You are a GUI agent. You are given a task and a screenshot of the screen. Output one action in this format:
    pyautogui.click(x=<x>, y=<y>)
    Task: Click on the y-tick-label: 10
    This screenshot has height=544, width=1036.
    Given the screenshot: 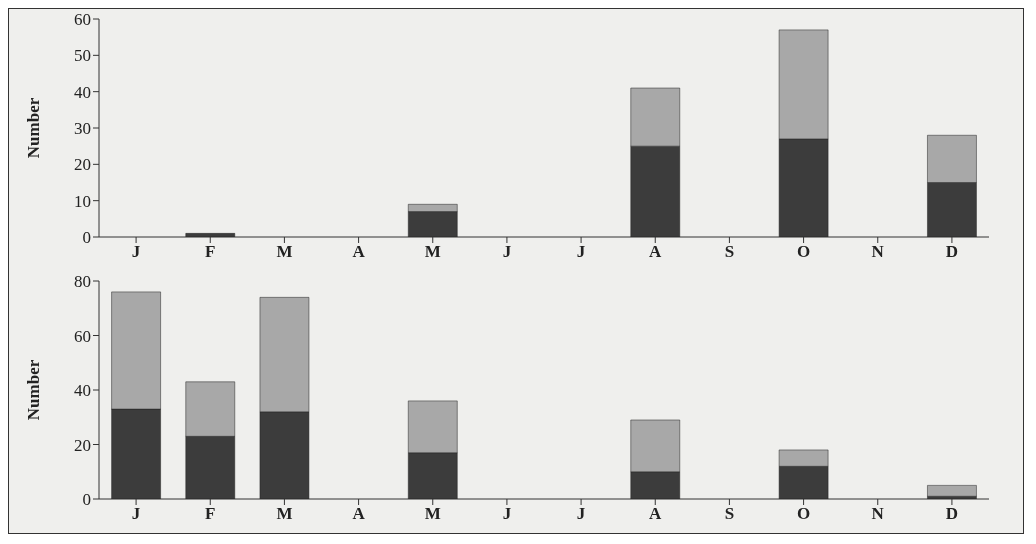 What is the action you would take?
    pyautogui.click(x=82, y=201)
    